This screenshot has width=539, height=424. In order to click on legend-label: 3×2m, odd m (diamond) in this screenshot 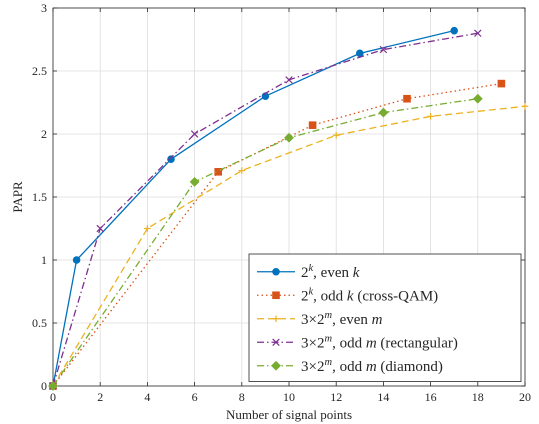, I will do `click(372, 366)`.